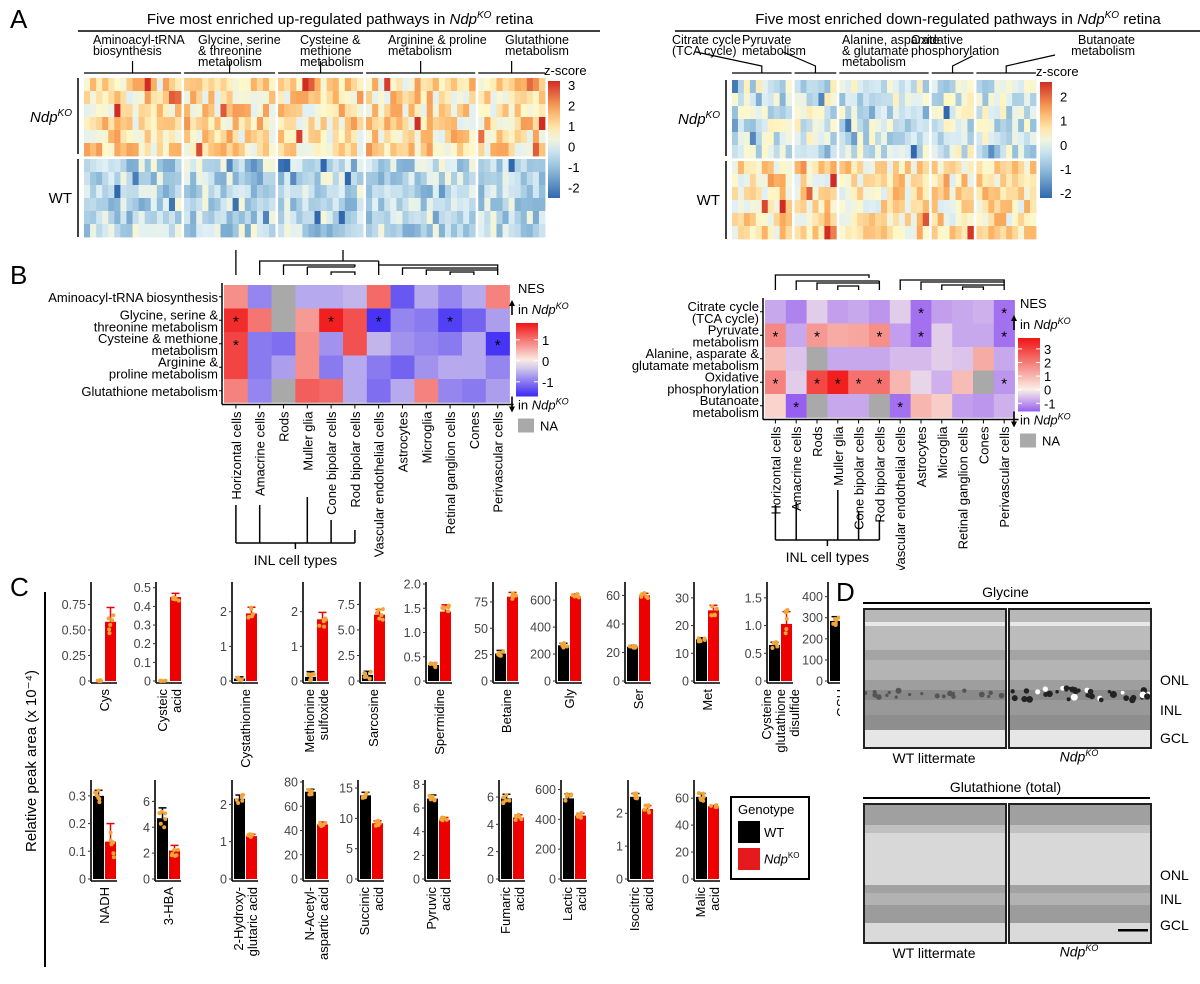 This screenshot has height=984, width=1200. I want to click on text: in, so click(525, 405).